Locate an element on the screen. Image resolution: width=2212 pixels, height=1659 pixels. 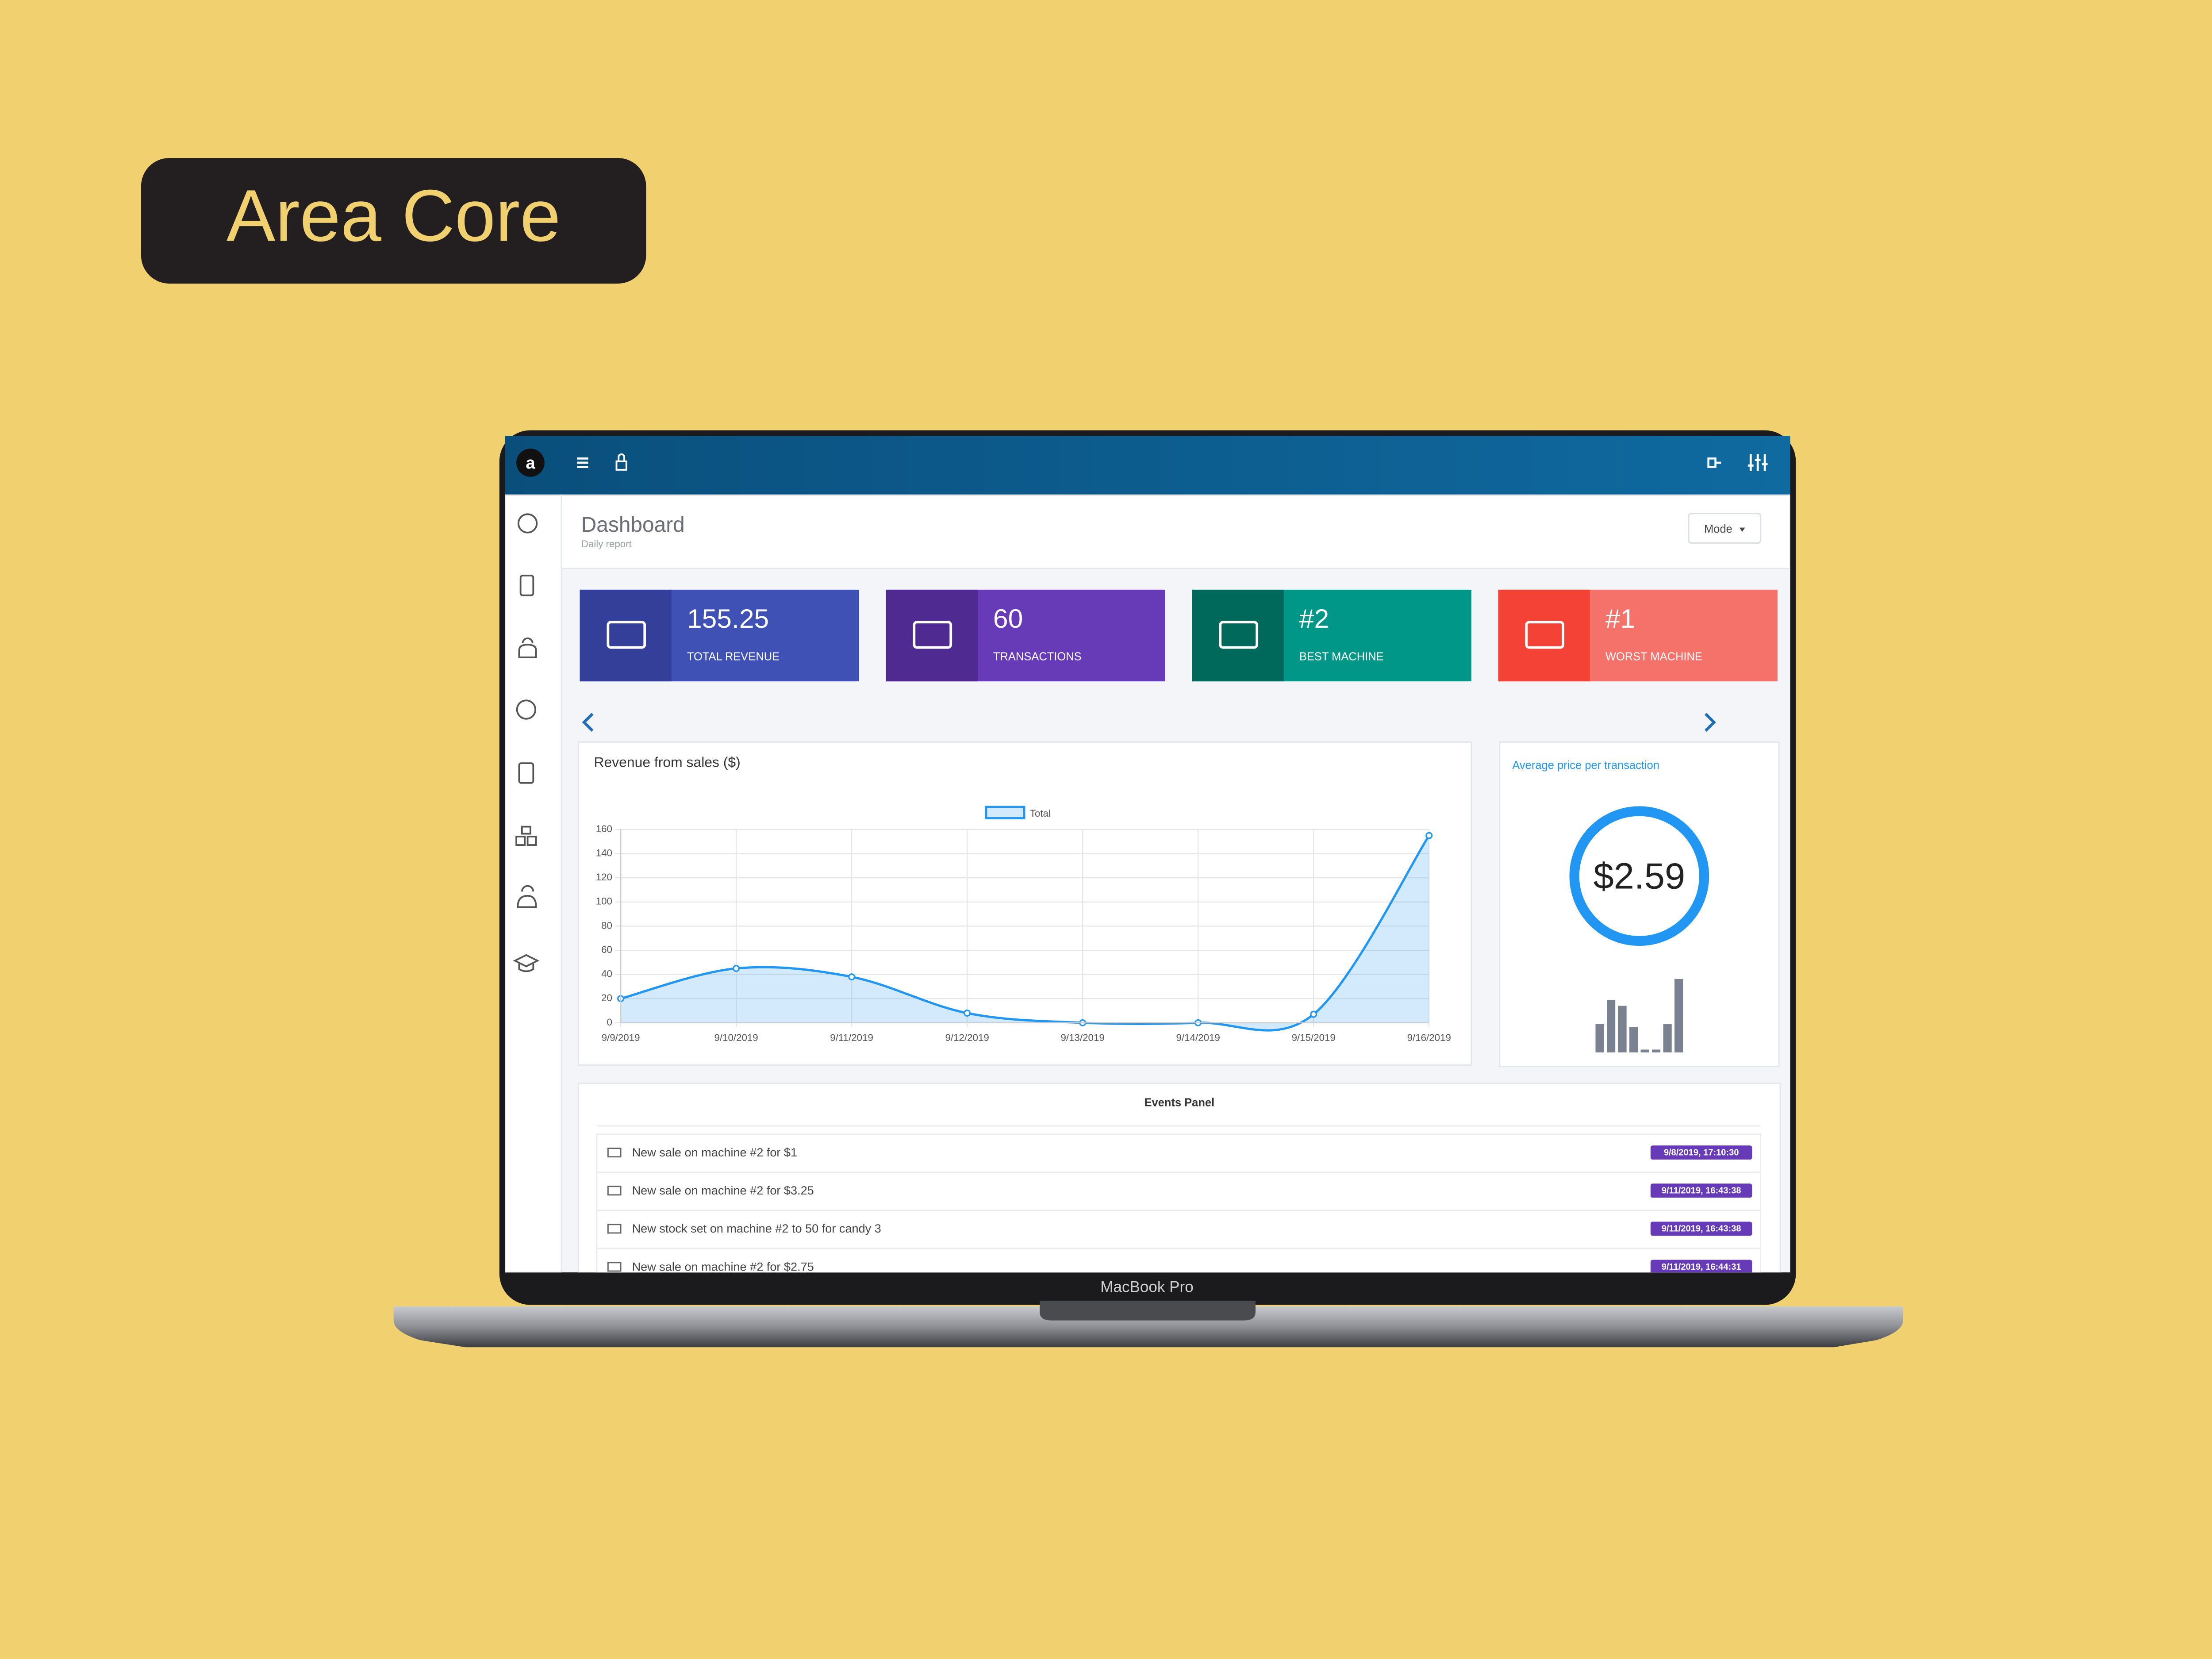
caret is located at coordinates (1742, 529).